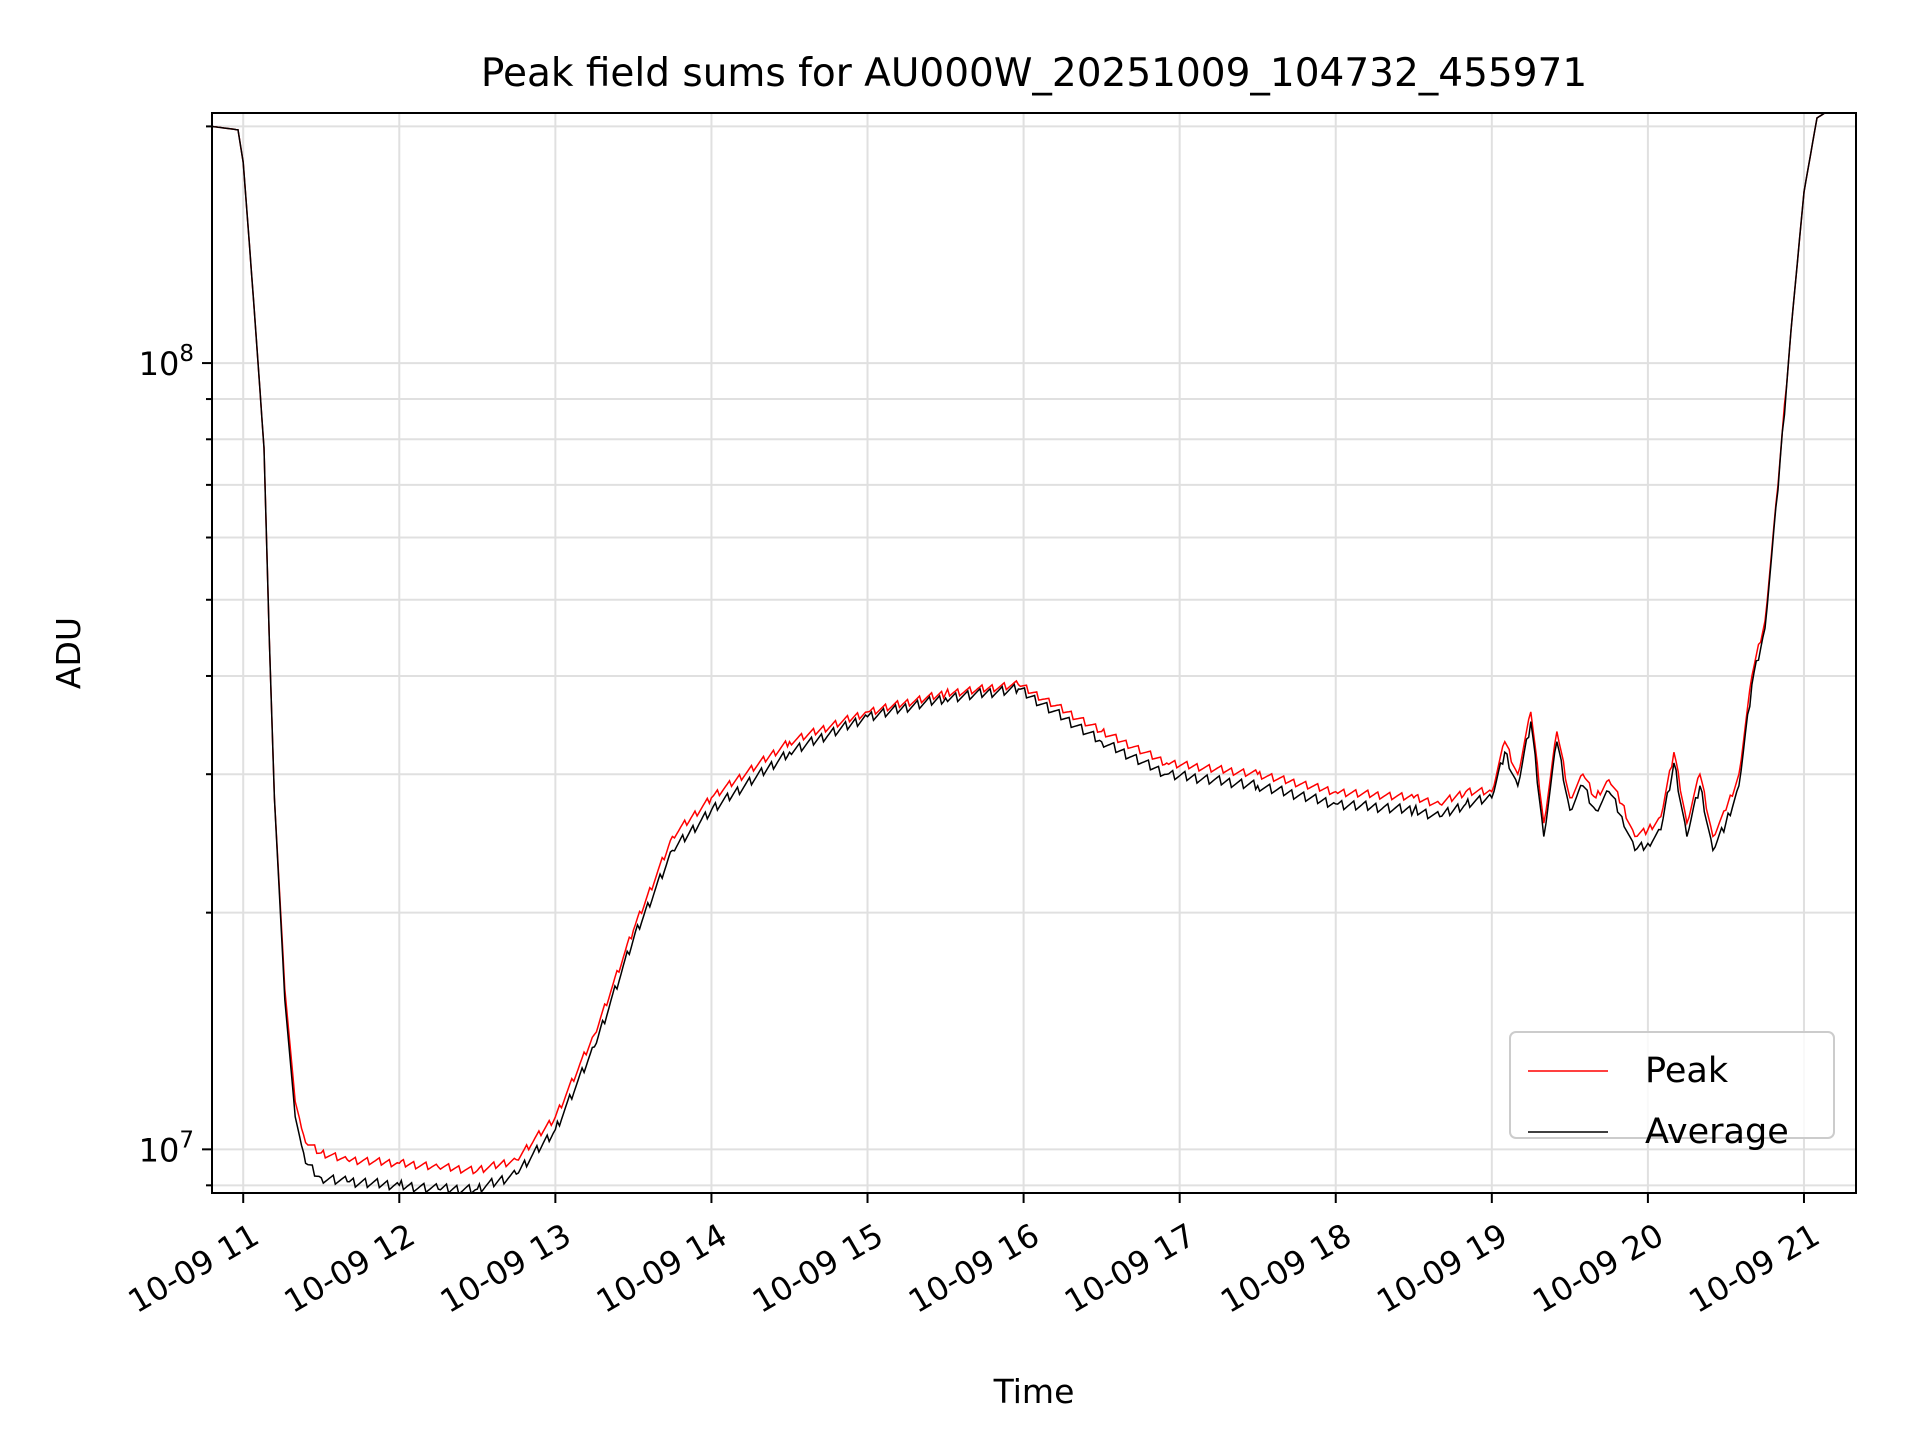 This screenshot has width=1920, height=1445. Describe the element at coordinates (1034, 1391) in the screenshot. I see `x-axis-label: Time` at that location.